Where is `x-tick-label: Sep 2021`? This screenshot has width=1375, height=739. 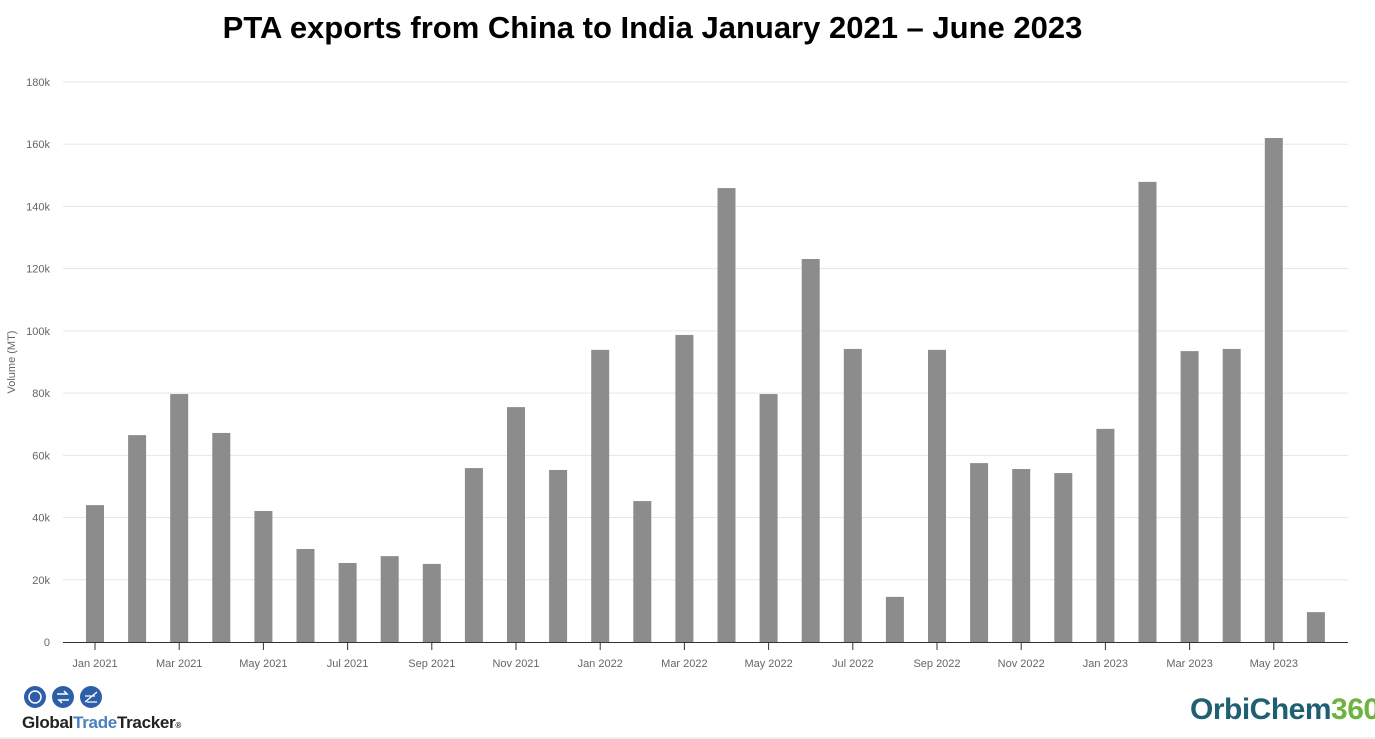
x-tick-label: Sep 2021 is located at coordinates (431, 664).